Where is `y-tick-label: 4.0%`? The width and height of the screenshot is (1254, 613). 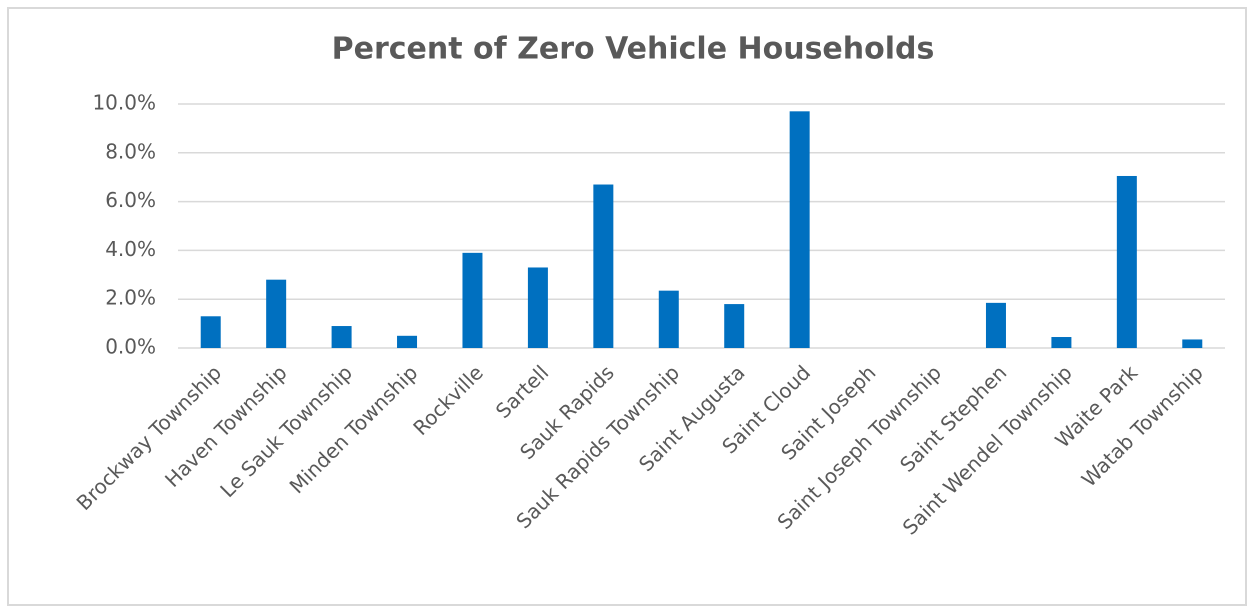
y-tick-label: 4.0% is located at coordinates (130, 249).